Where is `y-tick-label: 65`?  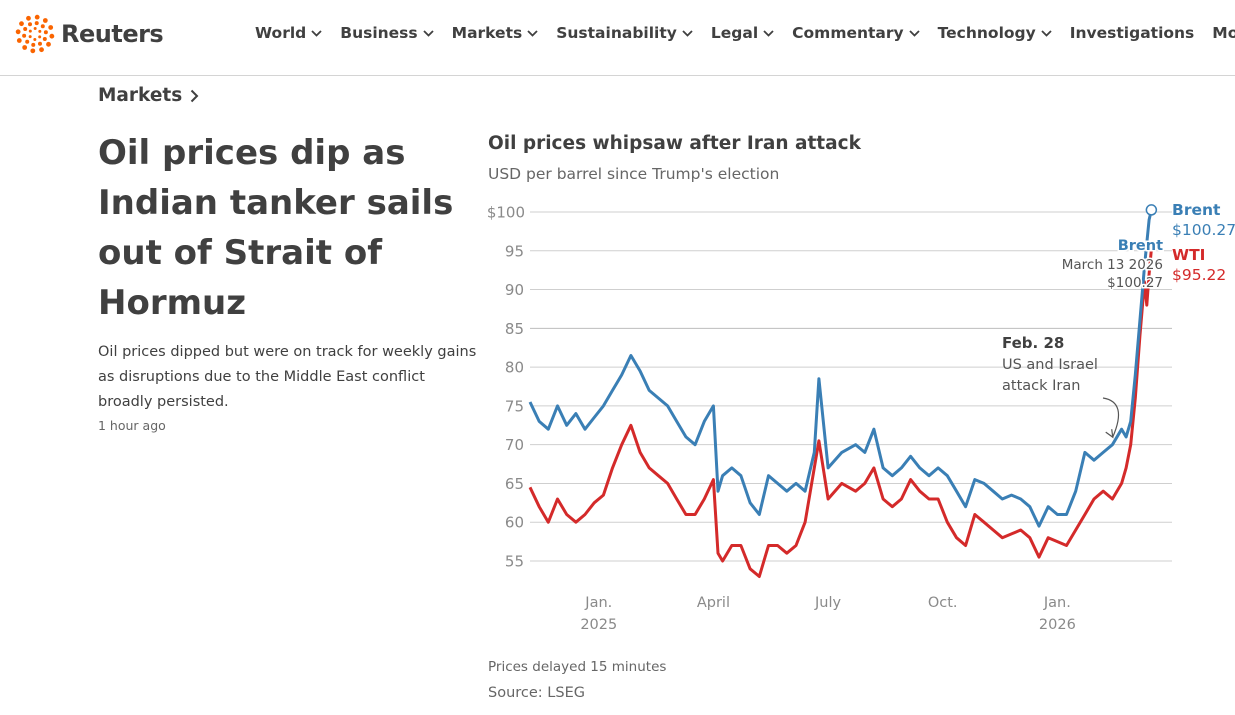
y-tick-label: 65 is located at coordinates (514, 484).